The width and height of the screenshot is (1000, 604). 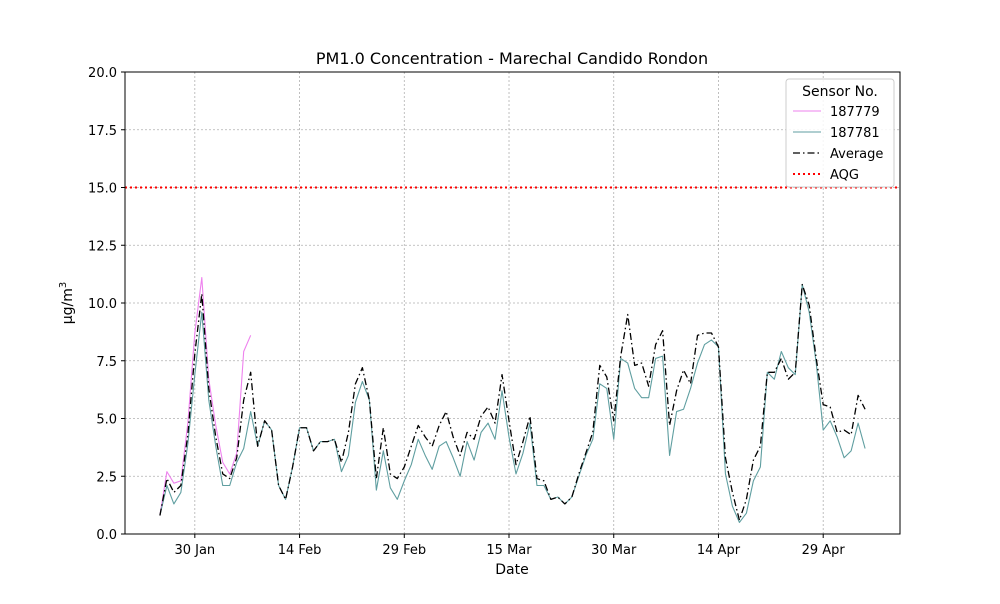 What do you see at coordinates (509, 550) in the screenshot?
I see `x-tick-label: 15 Mar` at bounding box center [509, 550].